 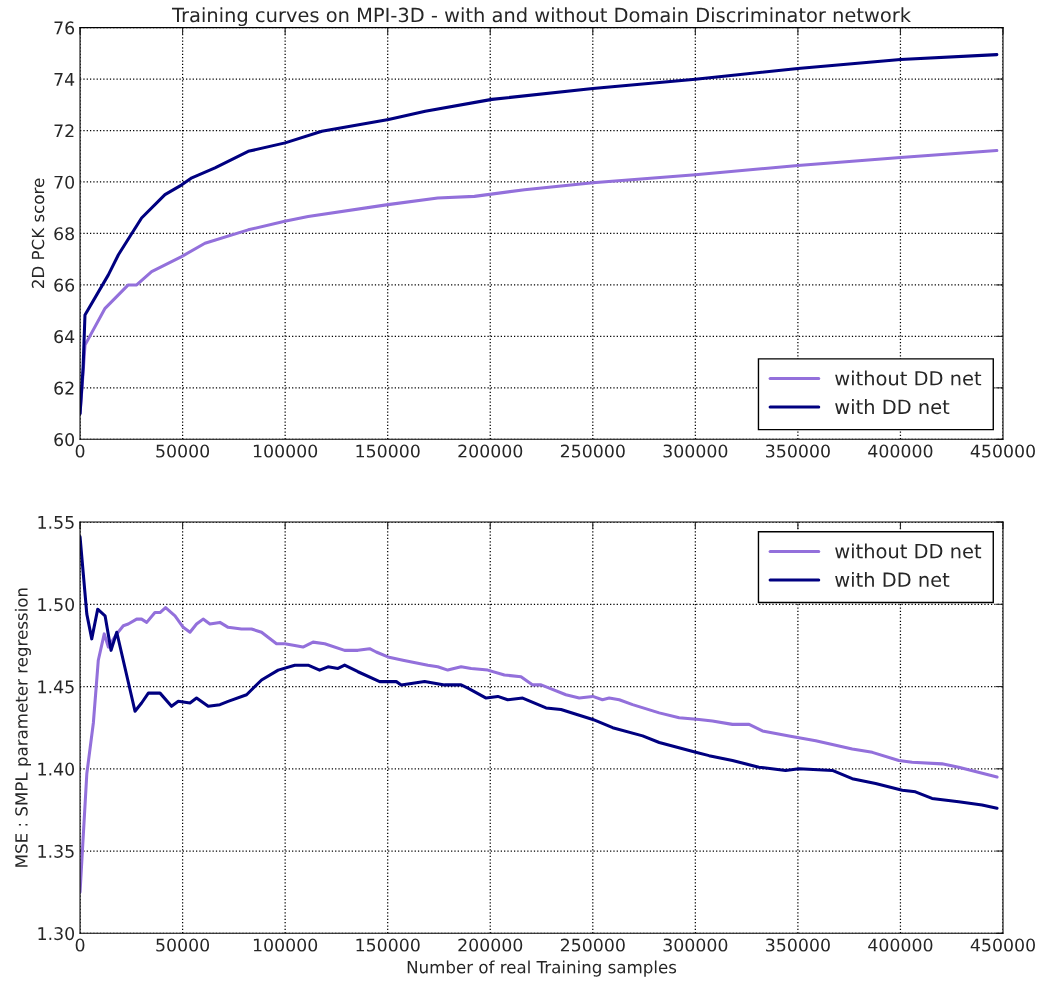 I want to click on chart-title: Training curves on MPI-3D - with and without Domain Discriminator network, so click(x=541, y=17).